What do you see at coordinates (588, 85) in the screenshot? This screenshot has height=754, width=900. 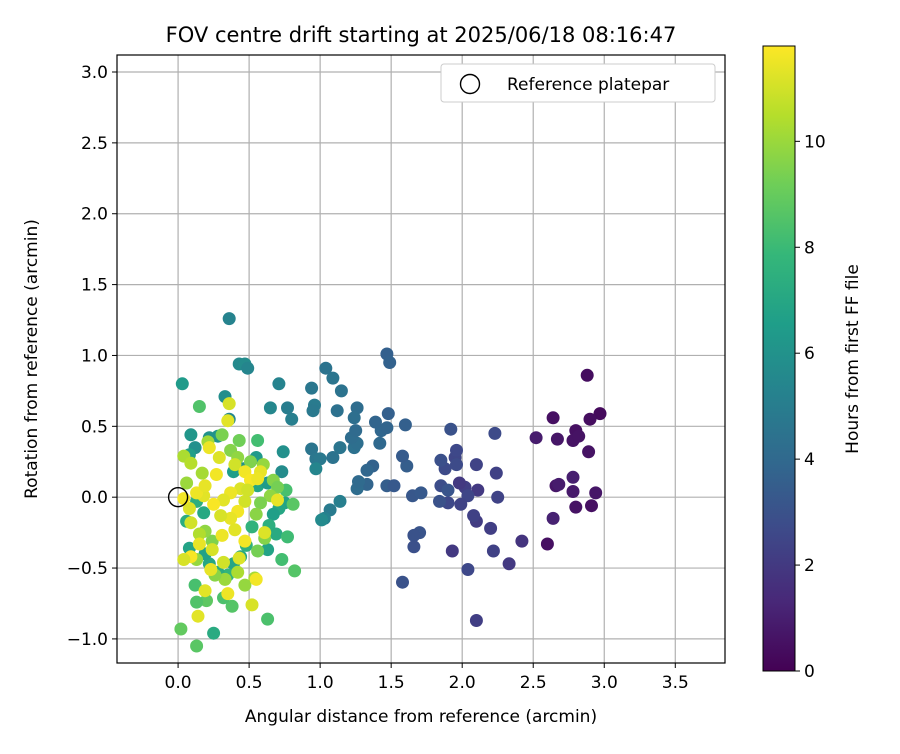 I see `legend-entry-reference: Reference platepar` at bounding box center [588, 85].